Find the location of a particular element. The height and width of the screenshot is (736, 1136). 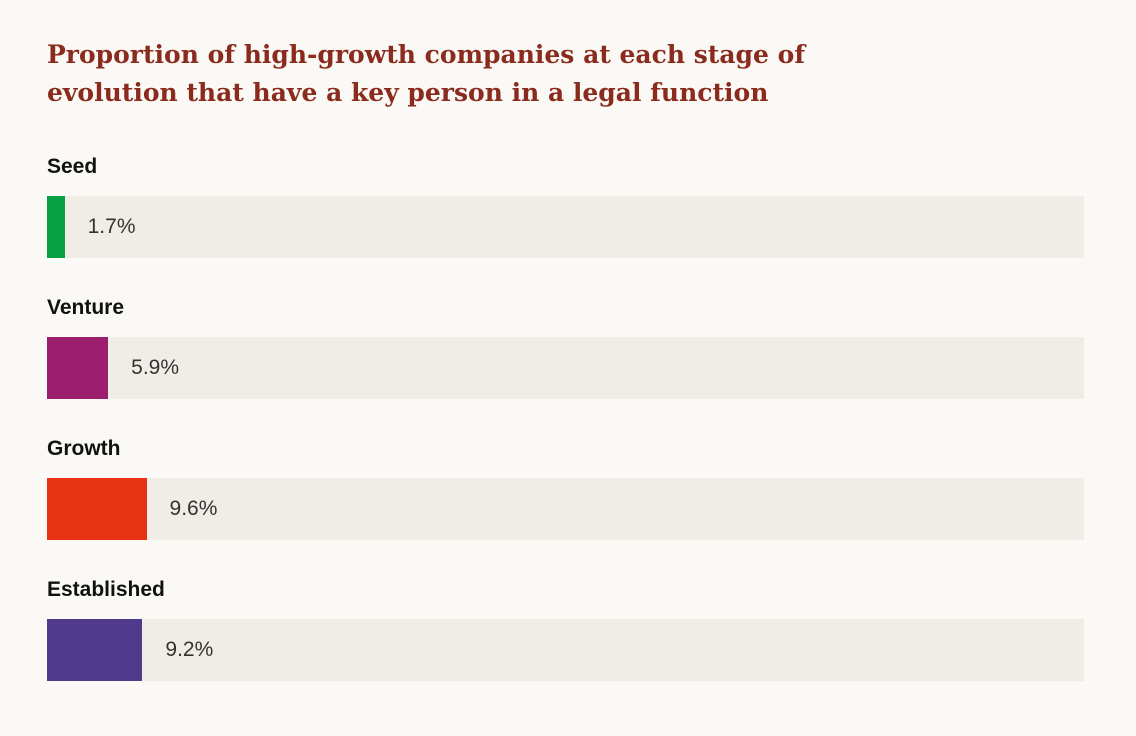

data-label: 9.6% is located at coordinates (193, 508).